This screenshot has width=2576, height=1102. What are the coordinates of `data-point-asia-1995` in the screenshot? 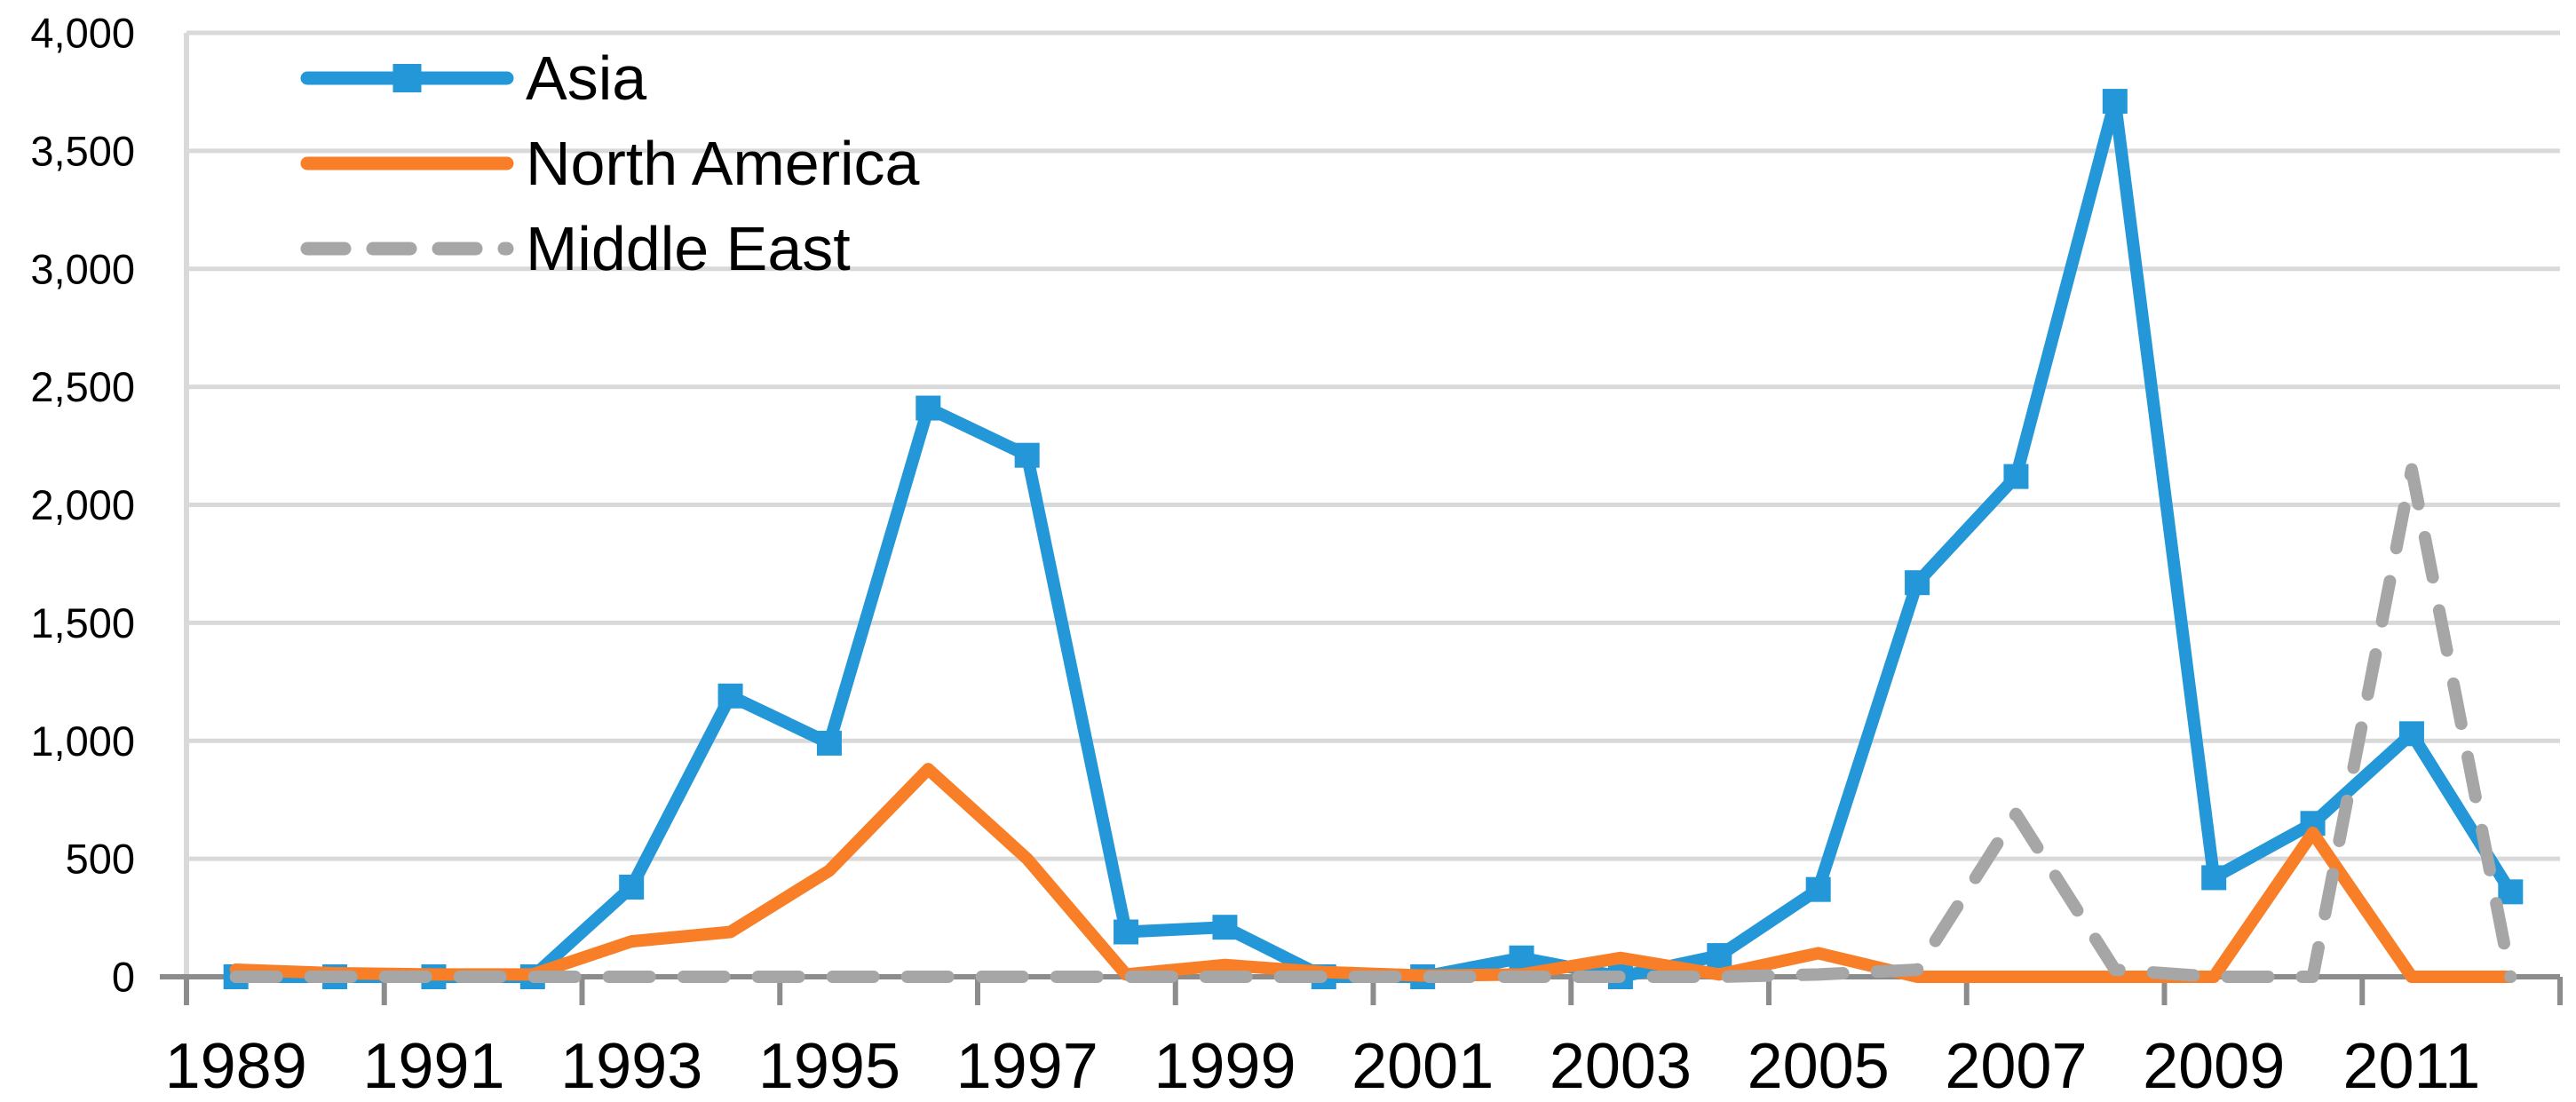 It's located at (829, 743).